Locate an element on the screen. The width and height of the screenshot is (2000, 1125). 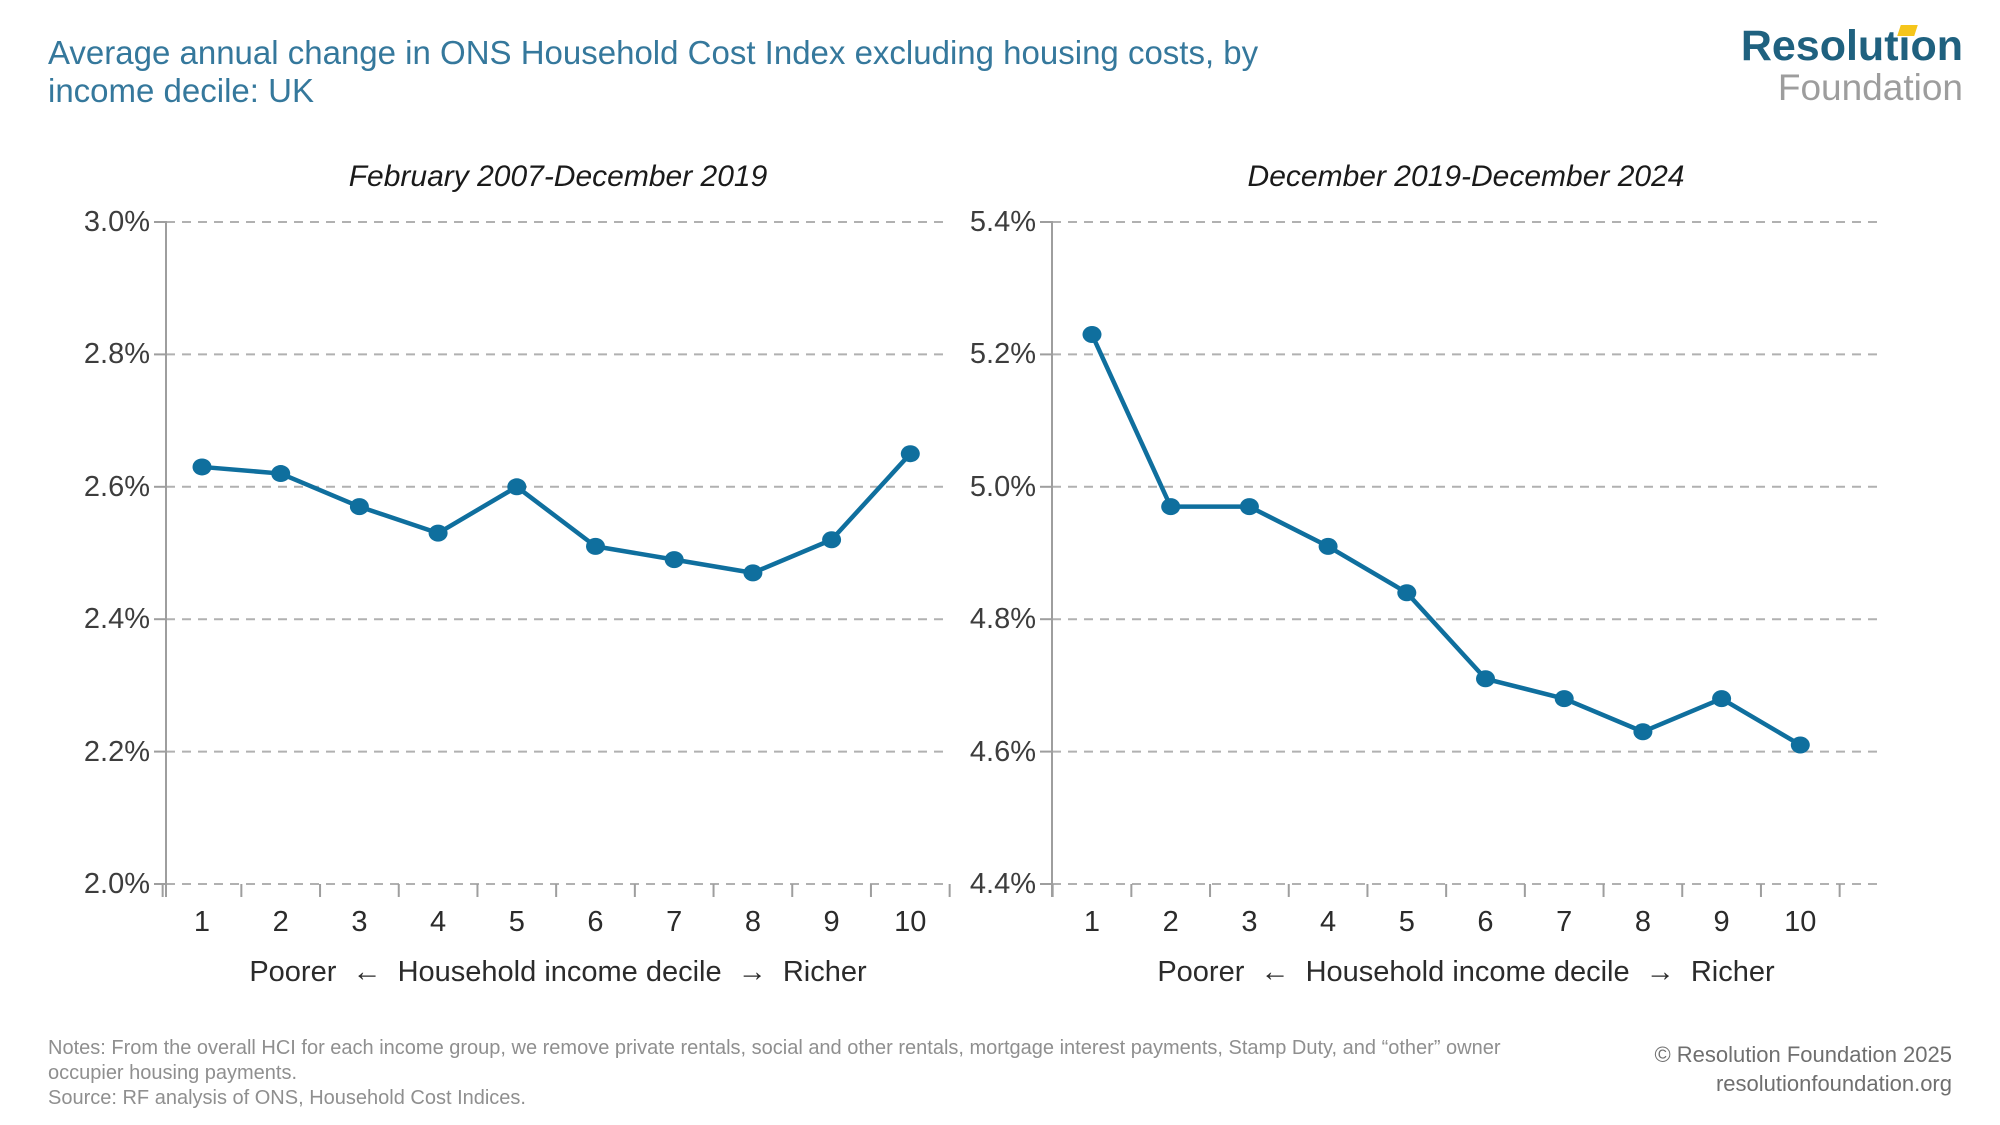
y-axis-tick-label: 3.0% is located at coordinates (116, 222).